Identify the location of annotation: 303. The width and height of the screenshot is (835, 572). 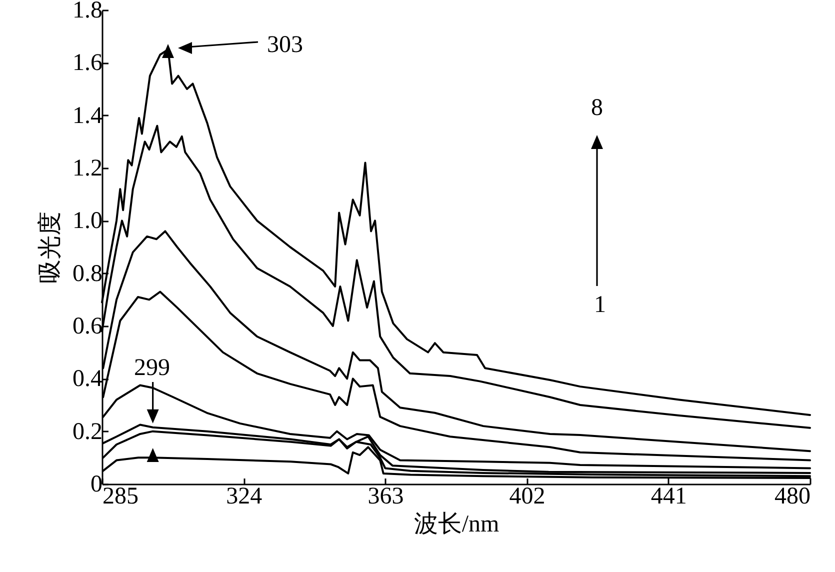
(285, 45).